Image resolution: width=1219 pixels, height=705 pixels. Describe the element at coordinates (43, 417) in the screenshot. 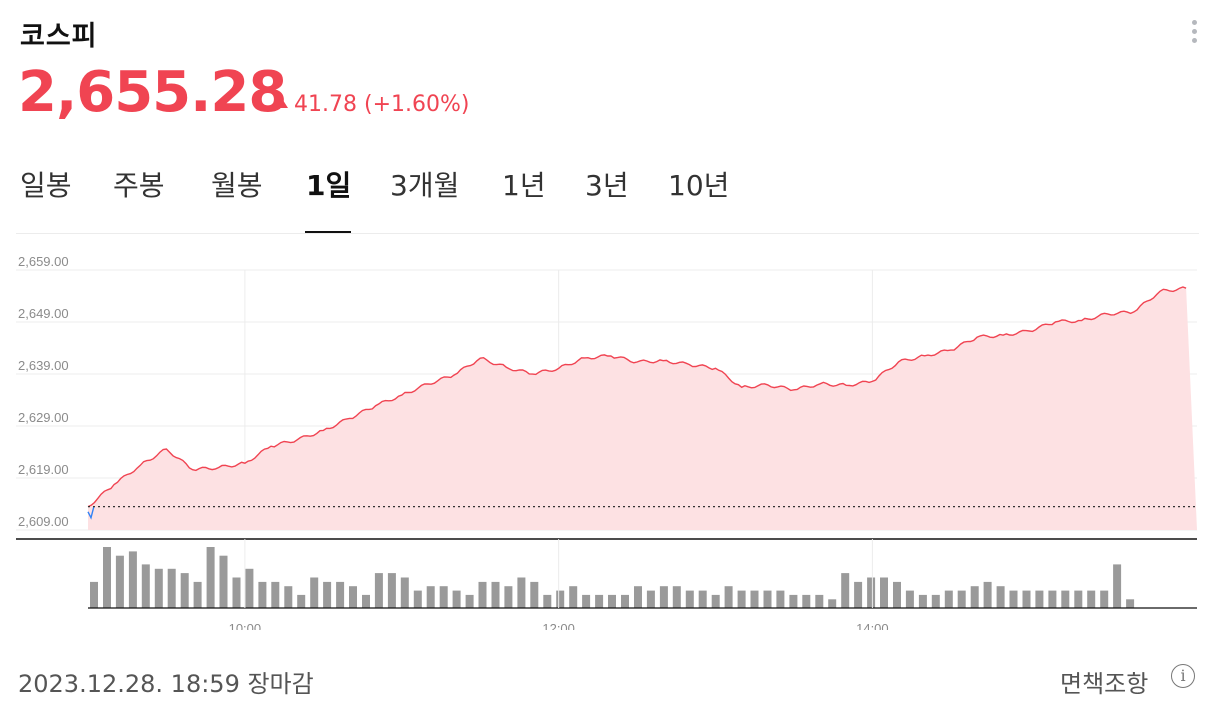

I see `y-tick-label: 2,629.00` at that location.